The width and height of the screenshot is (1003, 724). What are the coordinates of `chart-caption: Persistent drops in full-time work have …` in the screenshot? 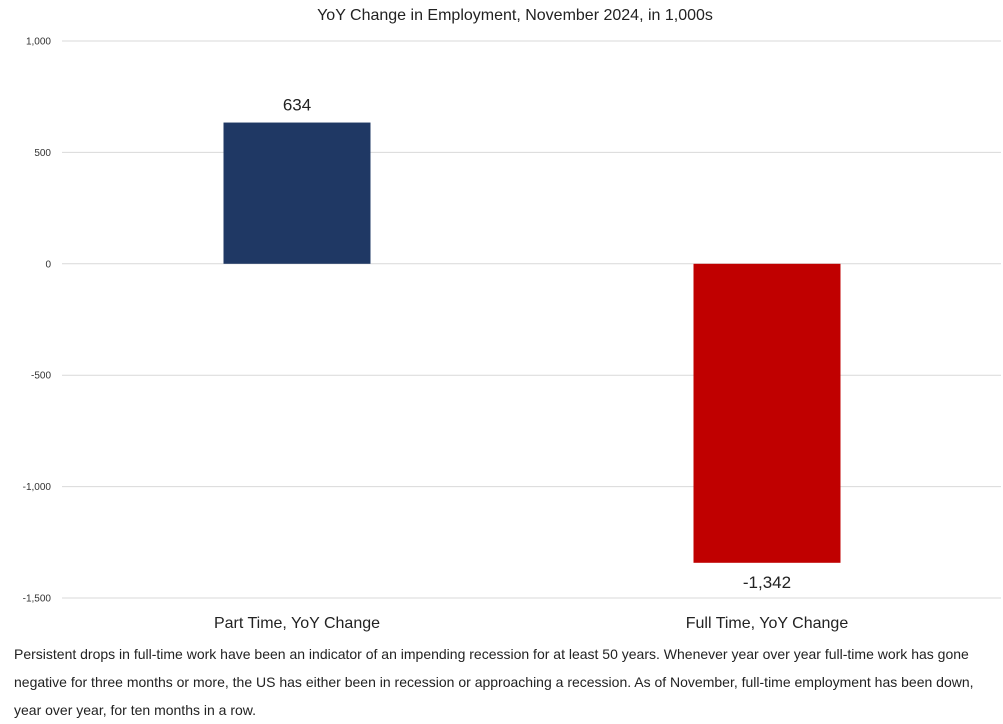 It's located at (494, 682).